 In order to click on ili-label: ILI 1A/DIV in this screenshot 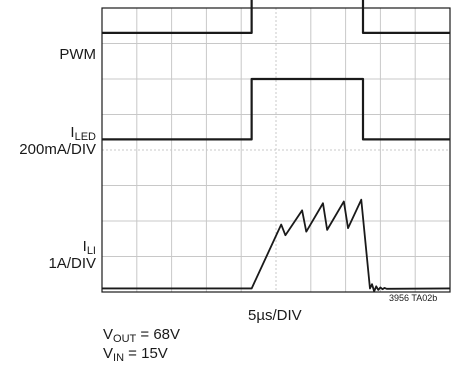, I will do `click(72, 255)`.